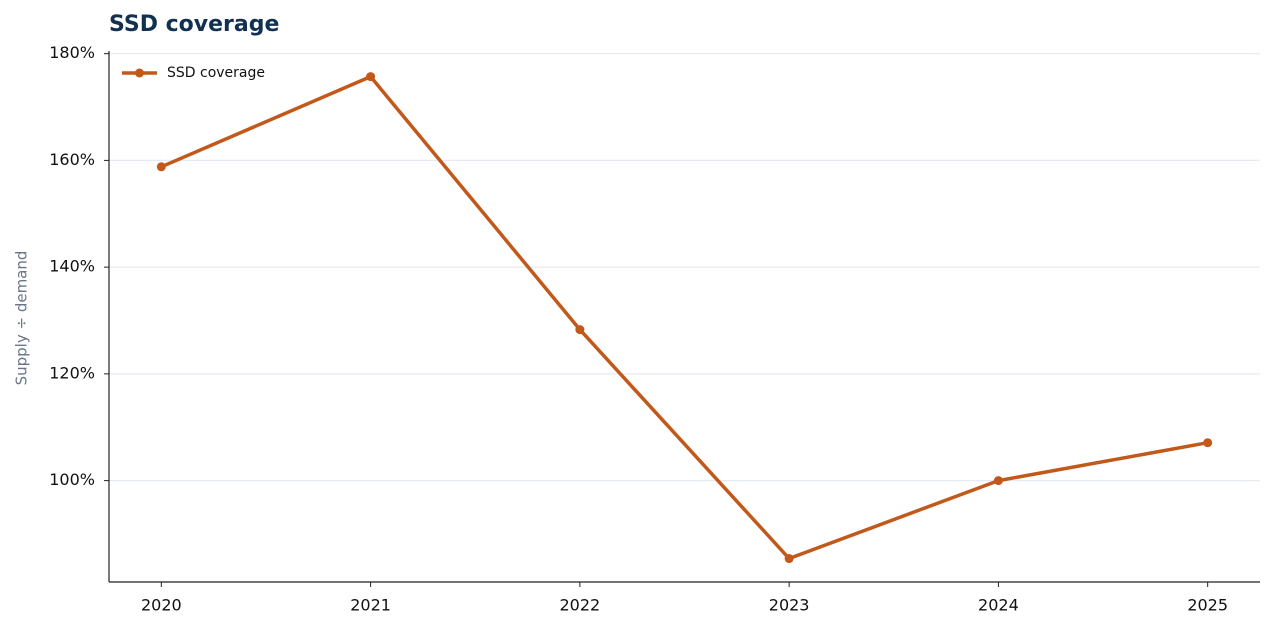  Describe the element at coordinates (22, 318) in the screenshot. I see `y-axis-label: Supply ÷ demand` at that location.